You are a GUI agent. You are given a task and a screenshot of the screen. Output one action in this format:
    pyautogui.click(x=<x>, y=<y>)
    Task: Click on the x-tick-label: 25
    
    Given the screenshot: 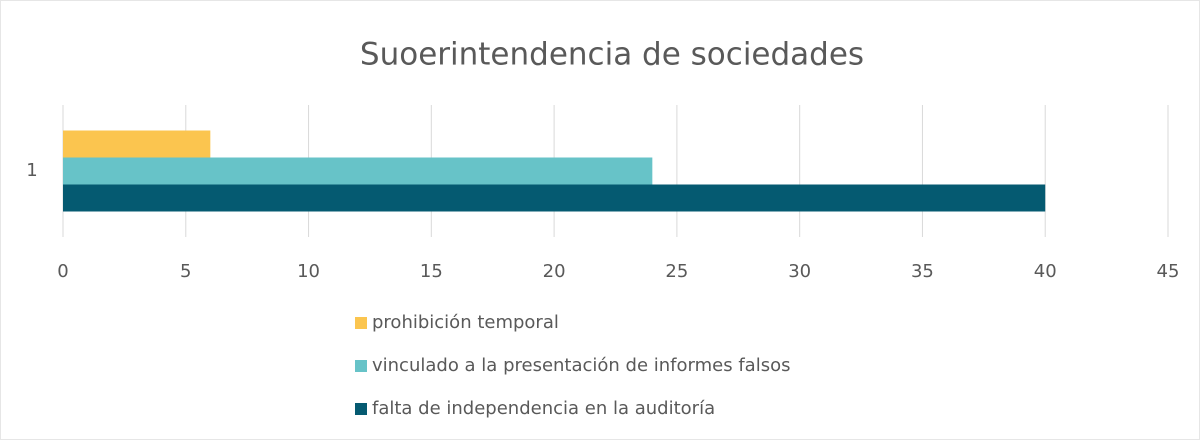 What is the action you would take?
    pyautogui.click(x=676, y=271)
    